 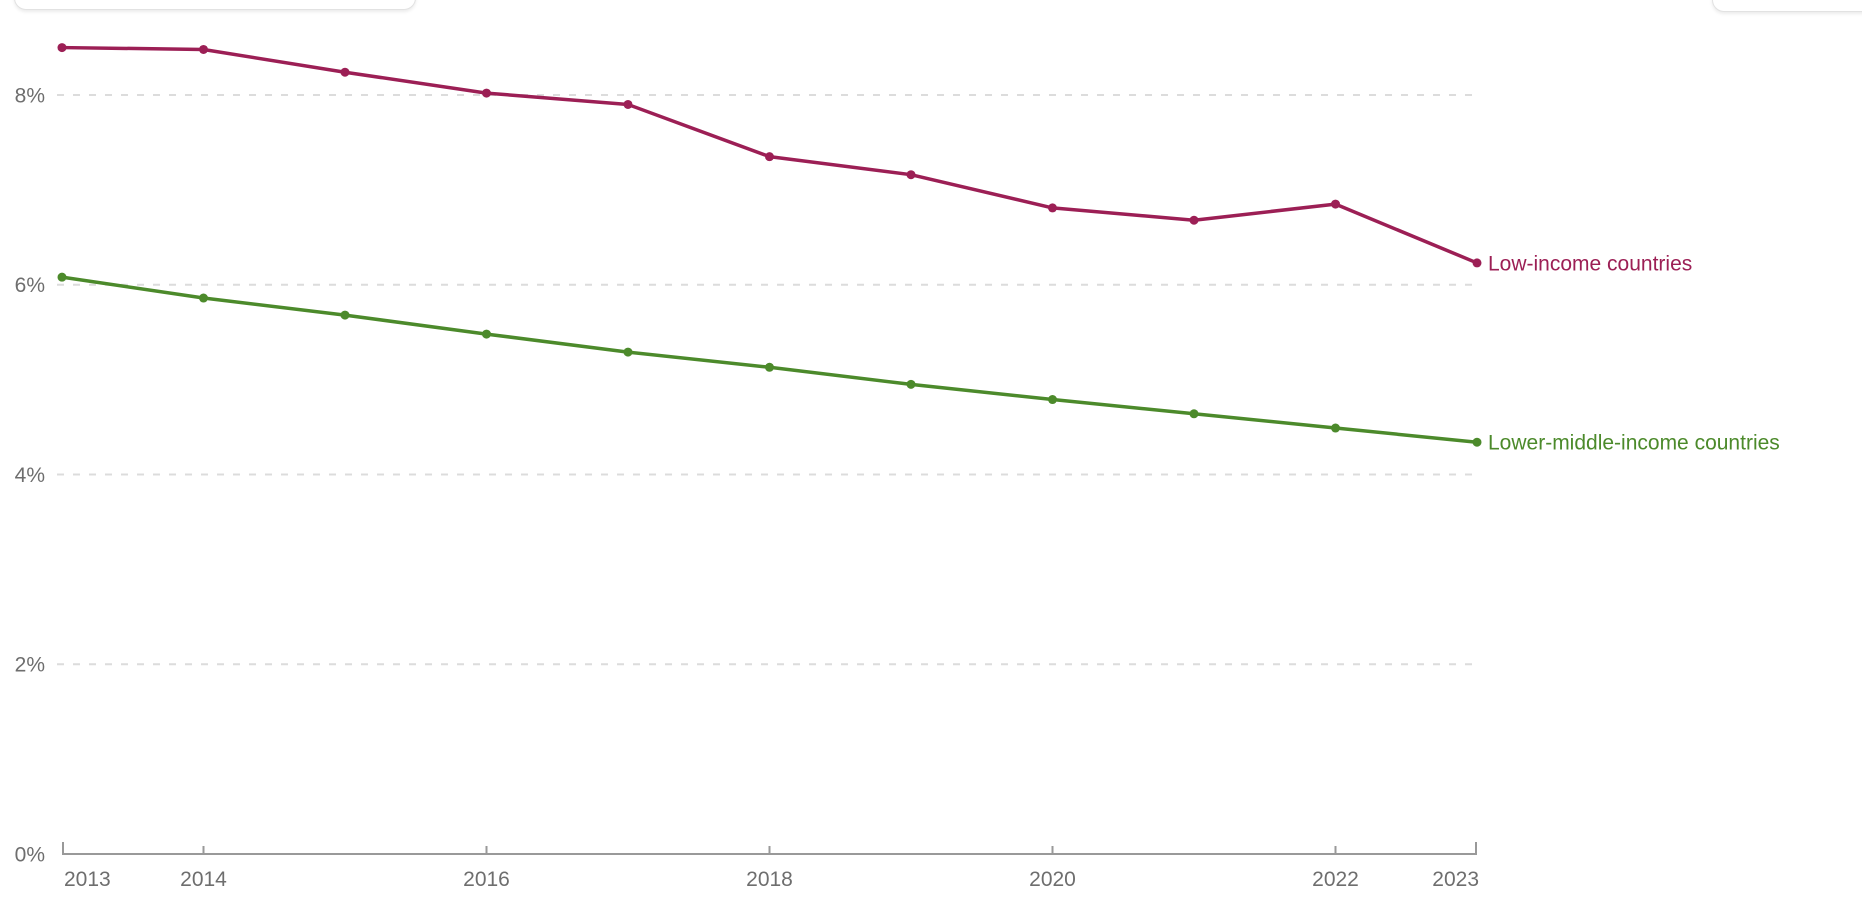 I want to click on series-point-low-income-countries-2013, so click(x=62, y=48).